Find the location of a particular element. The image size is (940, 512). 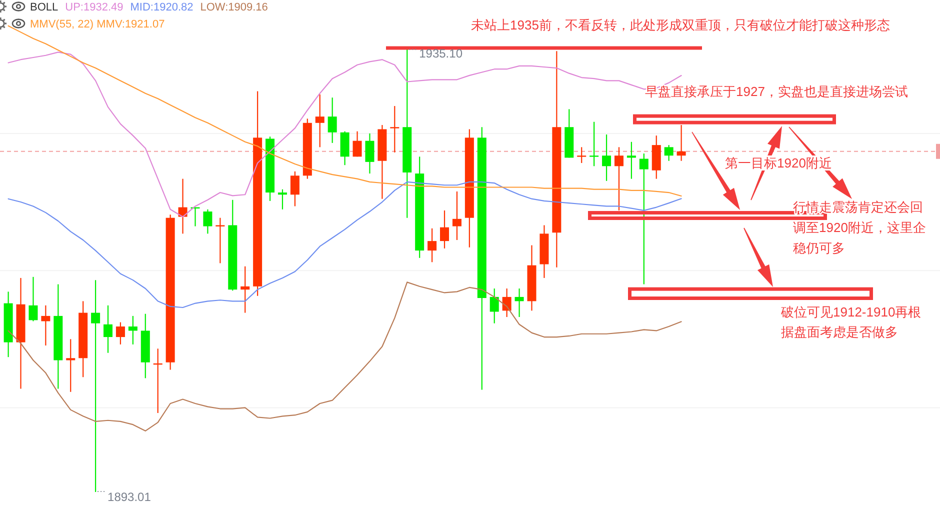

legend: BOLL UP:1932.49 MID:1920.82 LOW:1909.16 MMV(55, 22) MMV:1921.07 is located at coordinates (134, 15).